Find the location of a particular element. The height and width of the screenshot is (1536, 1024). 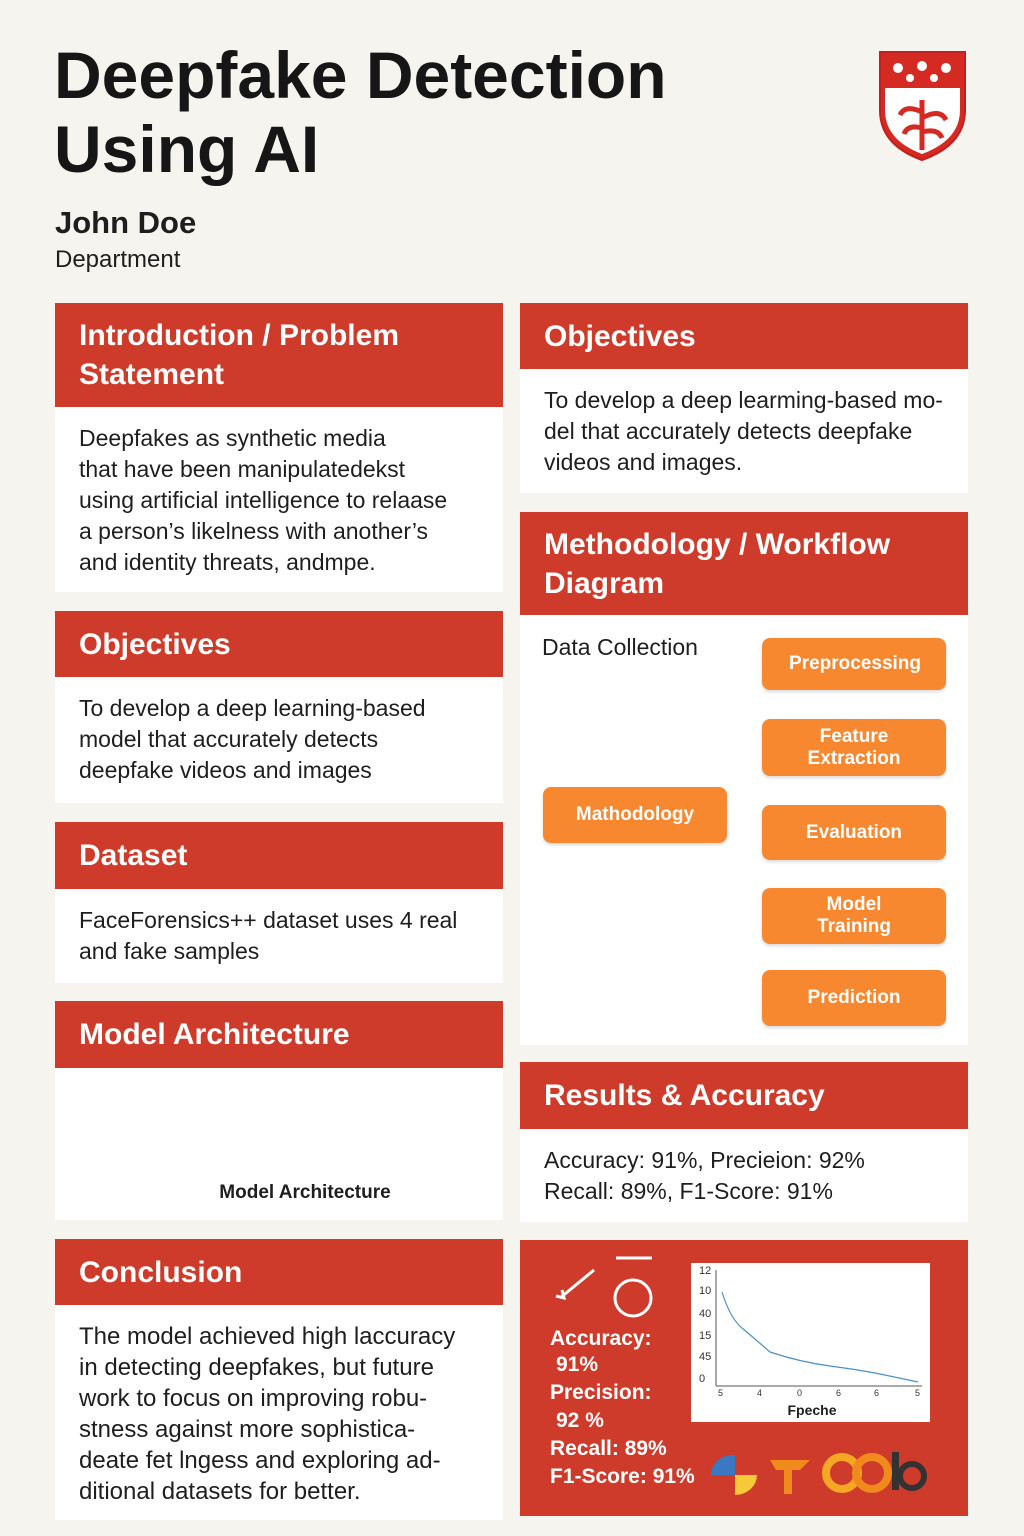

section-header: Introduction / Problem Statement is located at coordinates (279, 355).